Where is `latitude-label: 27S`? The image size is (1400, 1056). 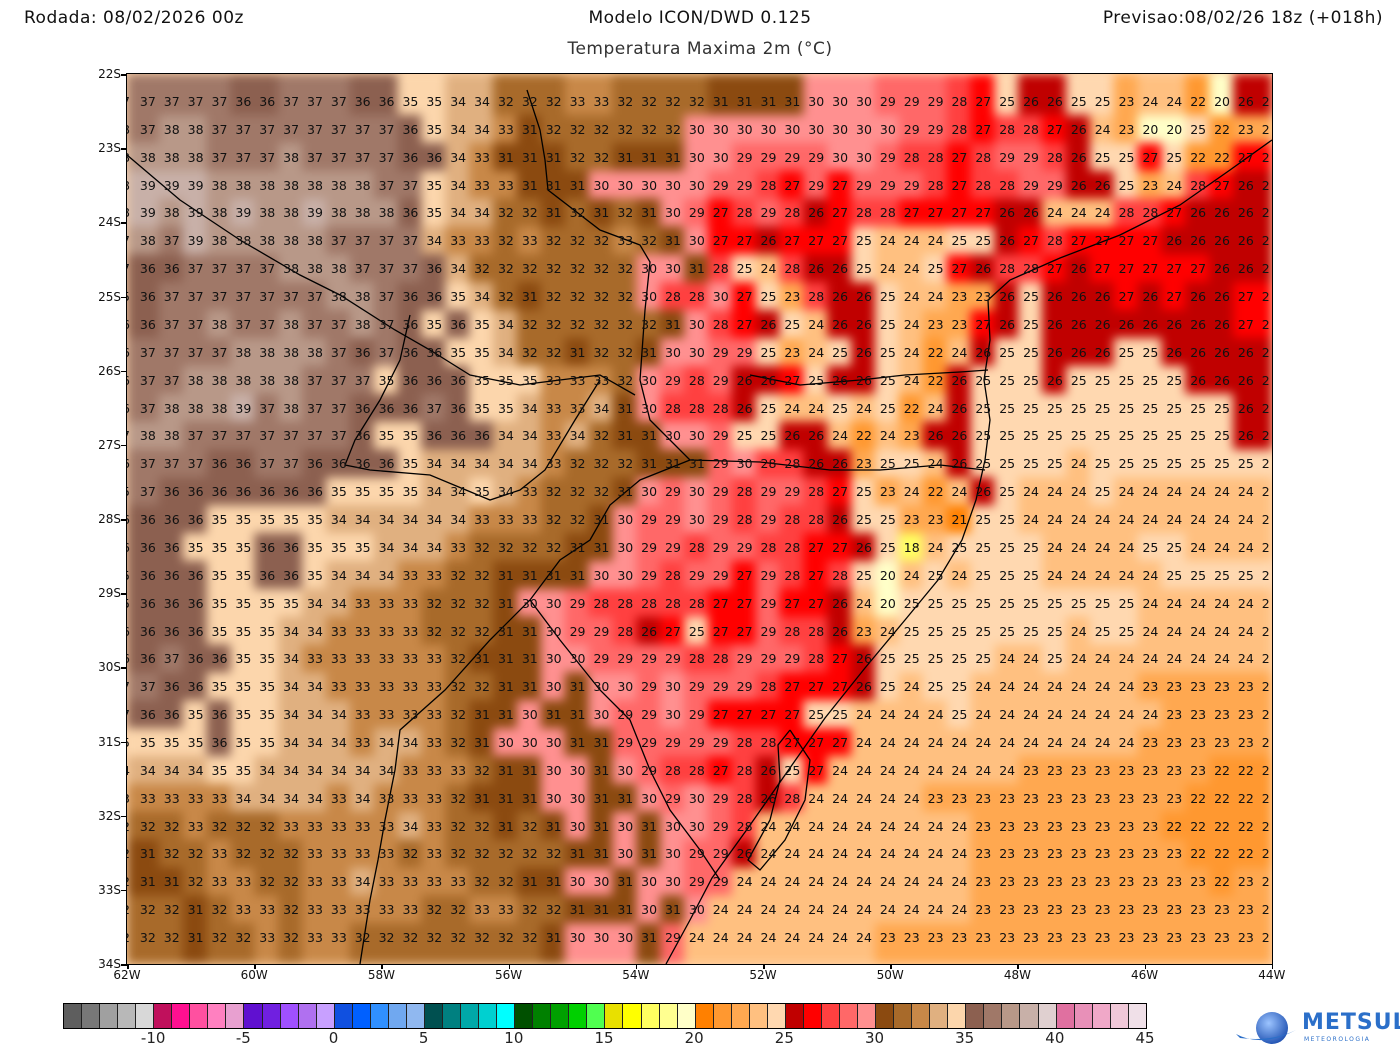 latitude-label: 27S is located at coordinates (109, 444).